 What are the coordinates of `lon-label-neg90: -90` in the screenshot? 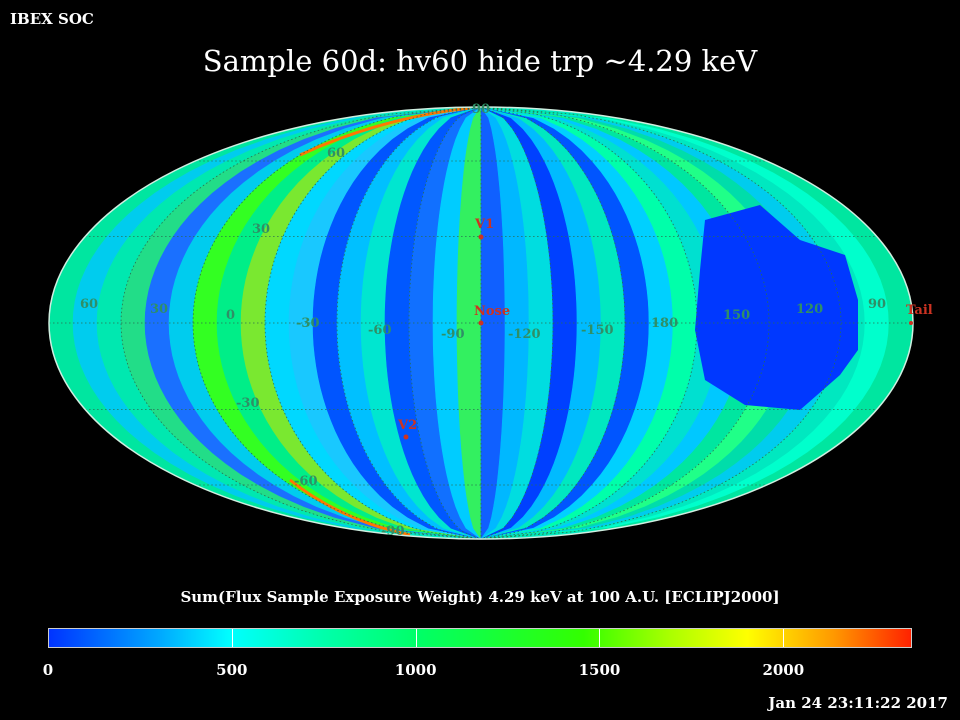 It's located at (453, 334).